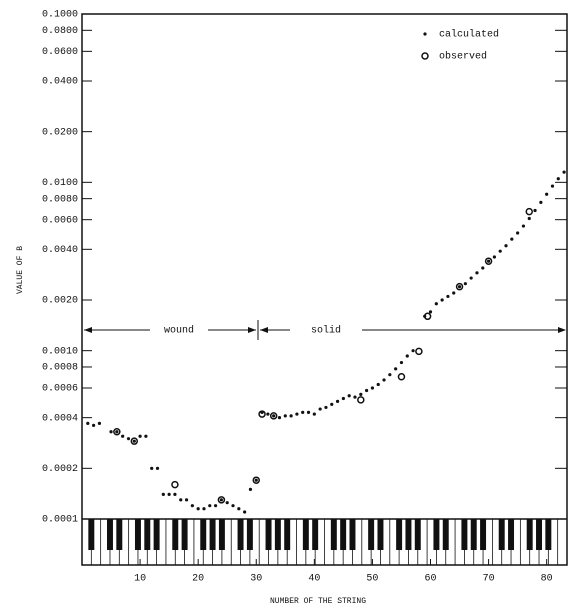 This screenshot has width=568, height=609. What do you see at coordinates (179, 331) in the screenshot?
I see `annotation: wound` at bounding box center [179, 331].